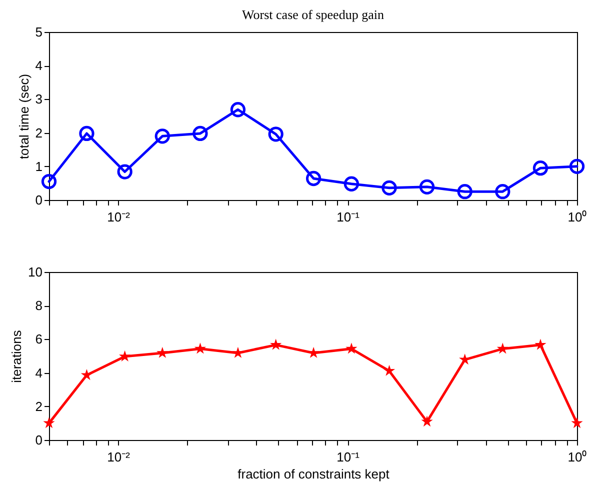 The image size is (598, 497). I want to click on y-tick-label: 1, so click(38, 166).